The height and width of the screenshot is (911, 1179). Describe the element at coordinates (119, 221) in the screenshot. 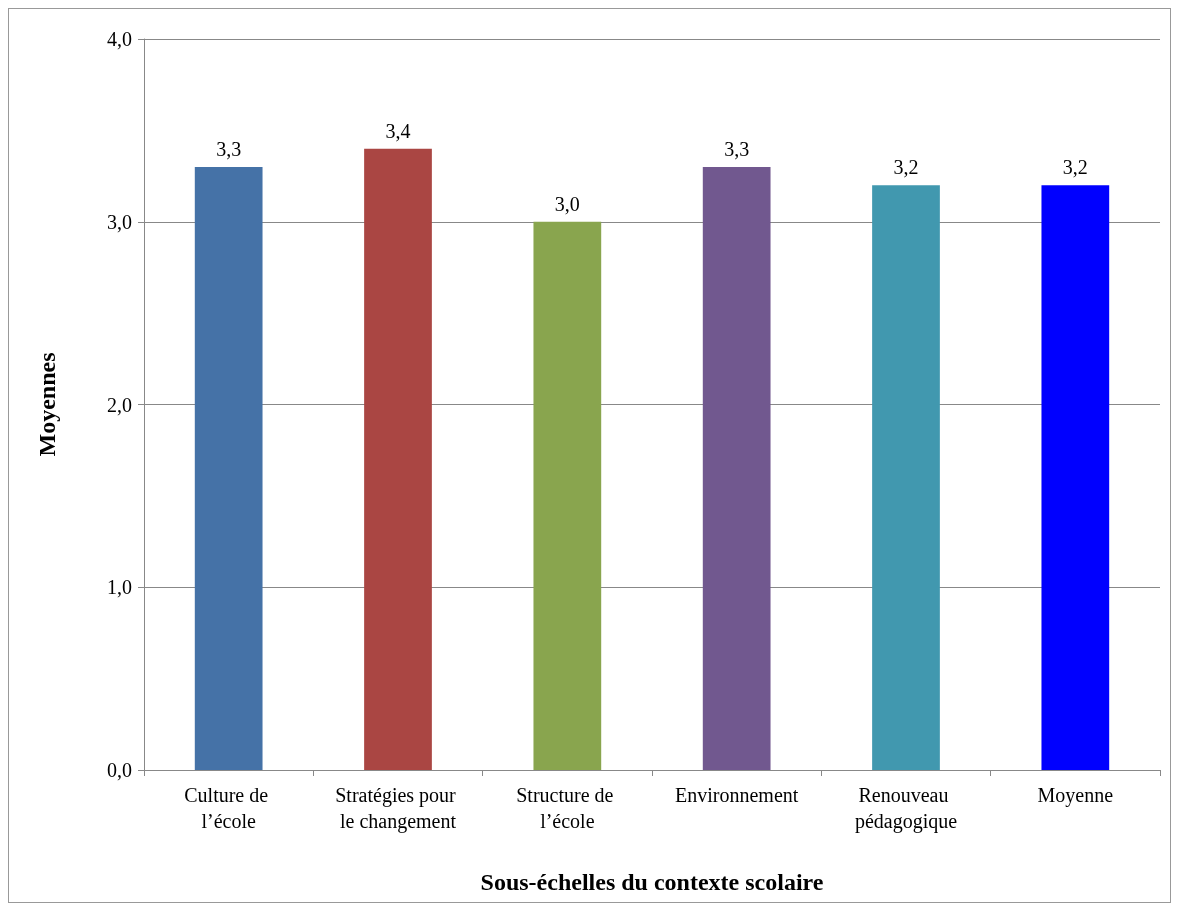

I see `y-tick-label: 3,0` at that location.